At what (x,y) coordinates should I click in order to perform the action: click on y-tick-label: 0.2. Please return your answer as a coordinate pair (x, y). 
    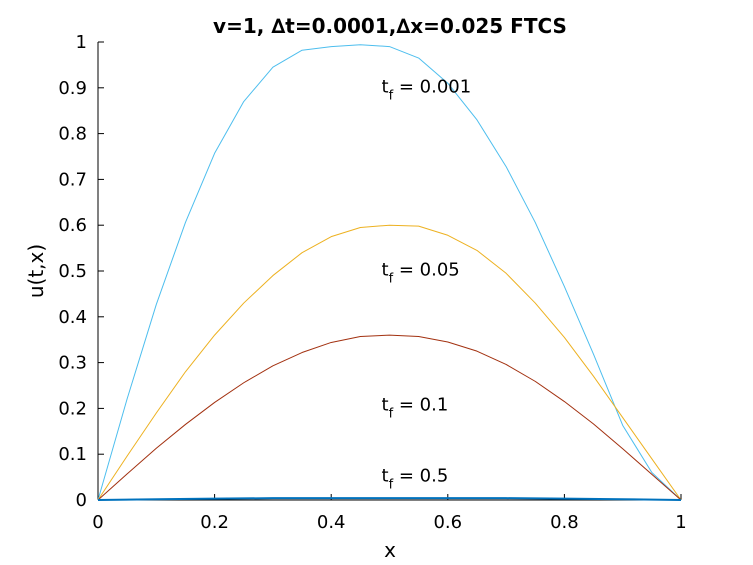
    Looking at the image, I should click on (72, 408).